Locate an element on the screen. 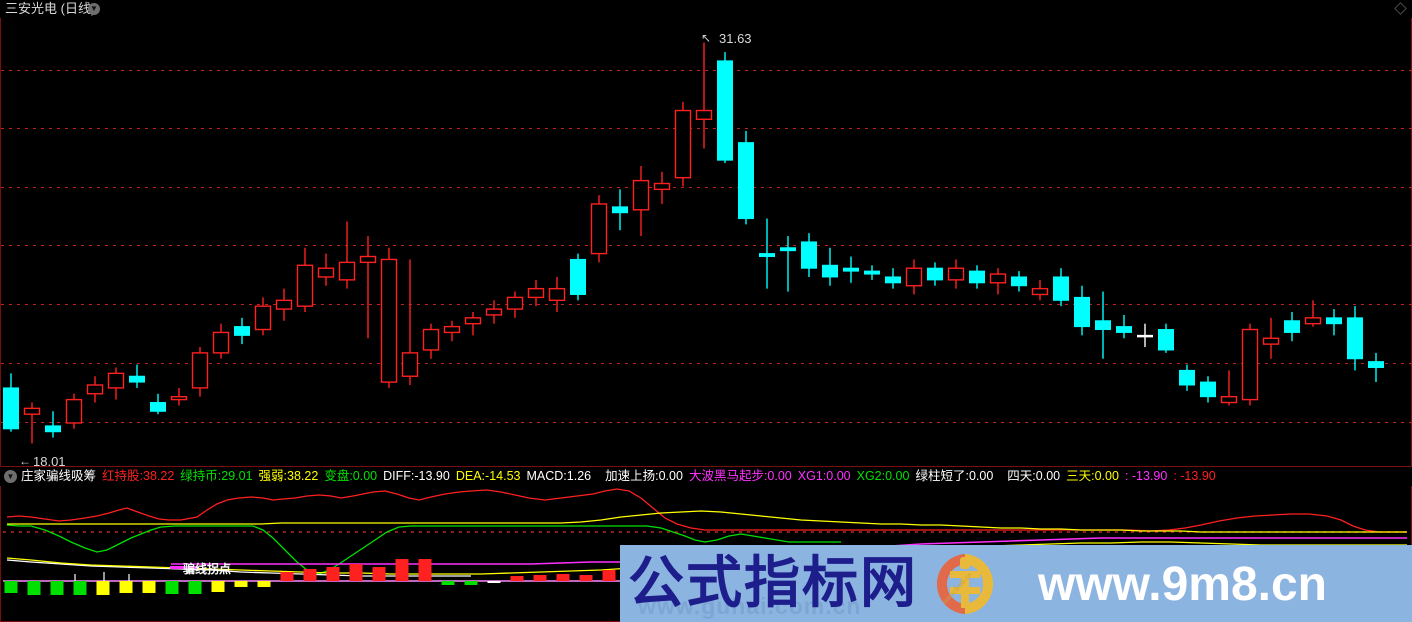 Image resolution: width=1412 pixels, height=622 pixels. indicator-field-label: 红持股: is located at coordinates (122, 476).